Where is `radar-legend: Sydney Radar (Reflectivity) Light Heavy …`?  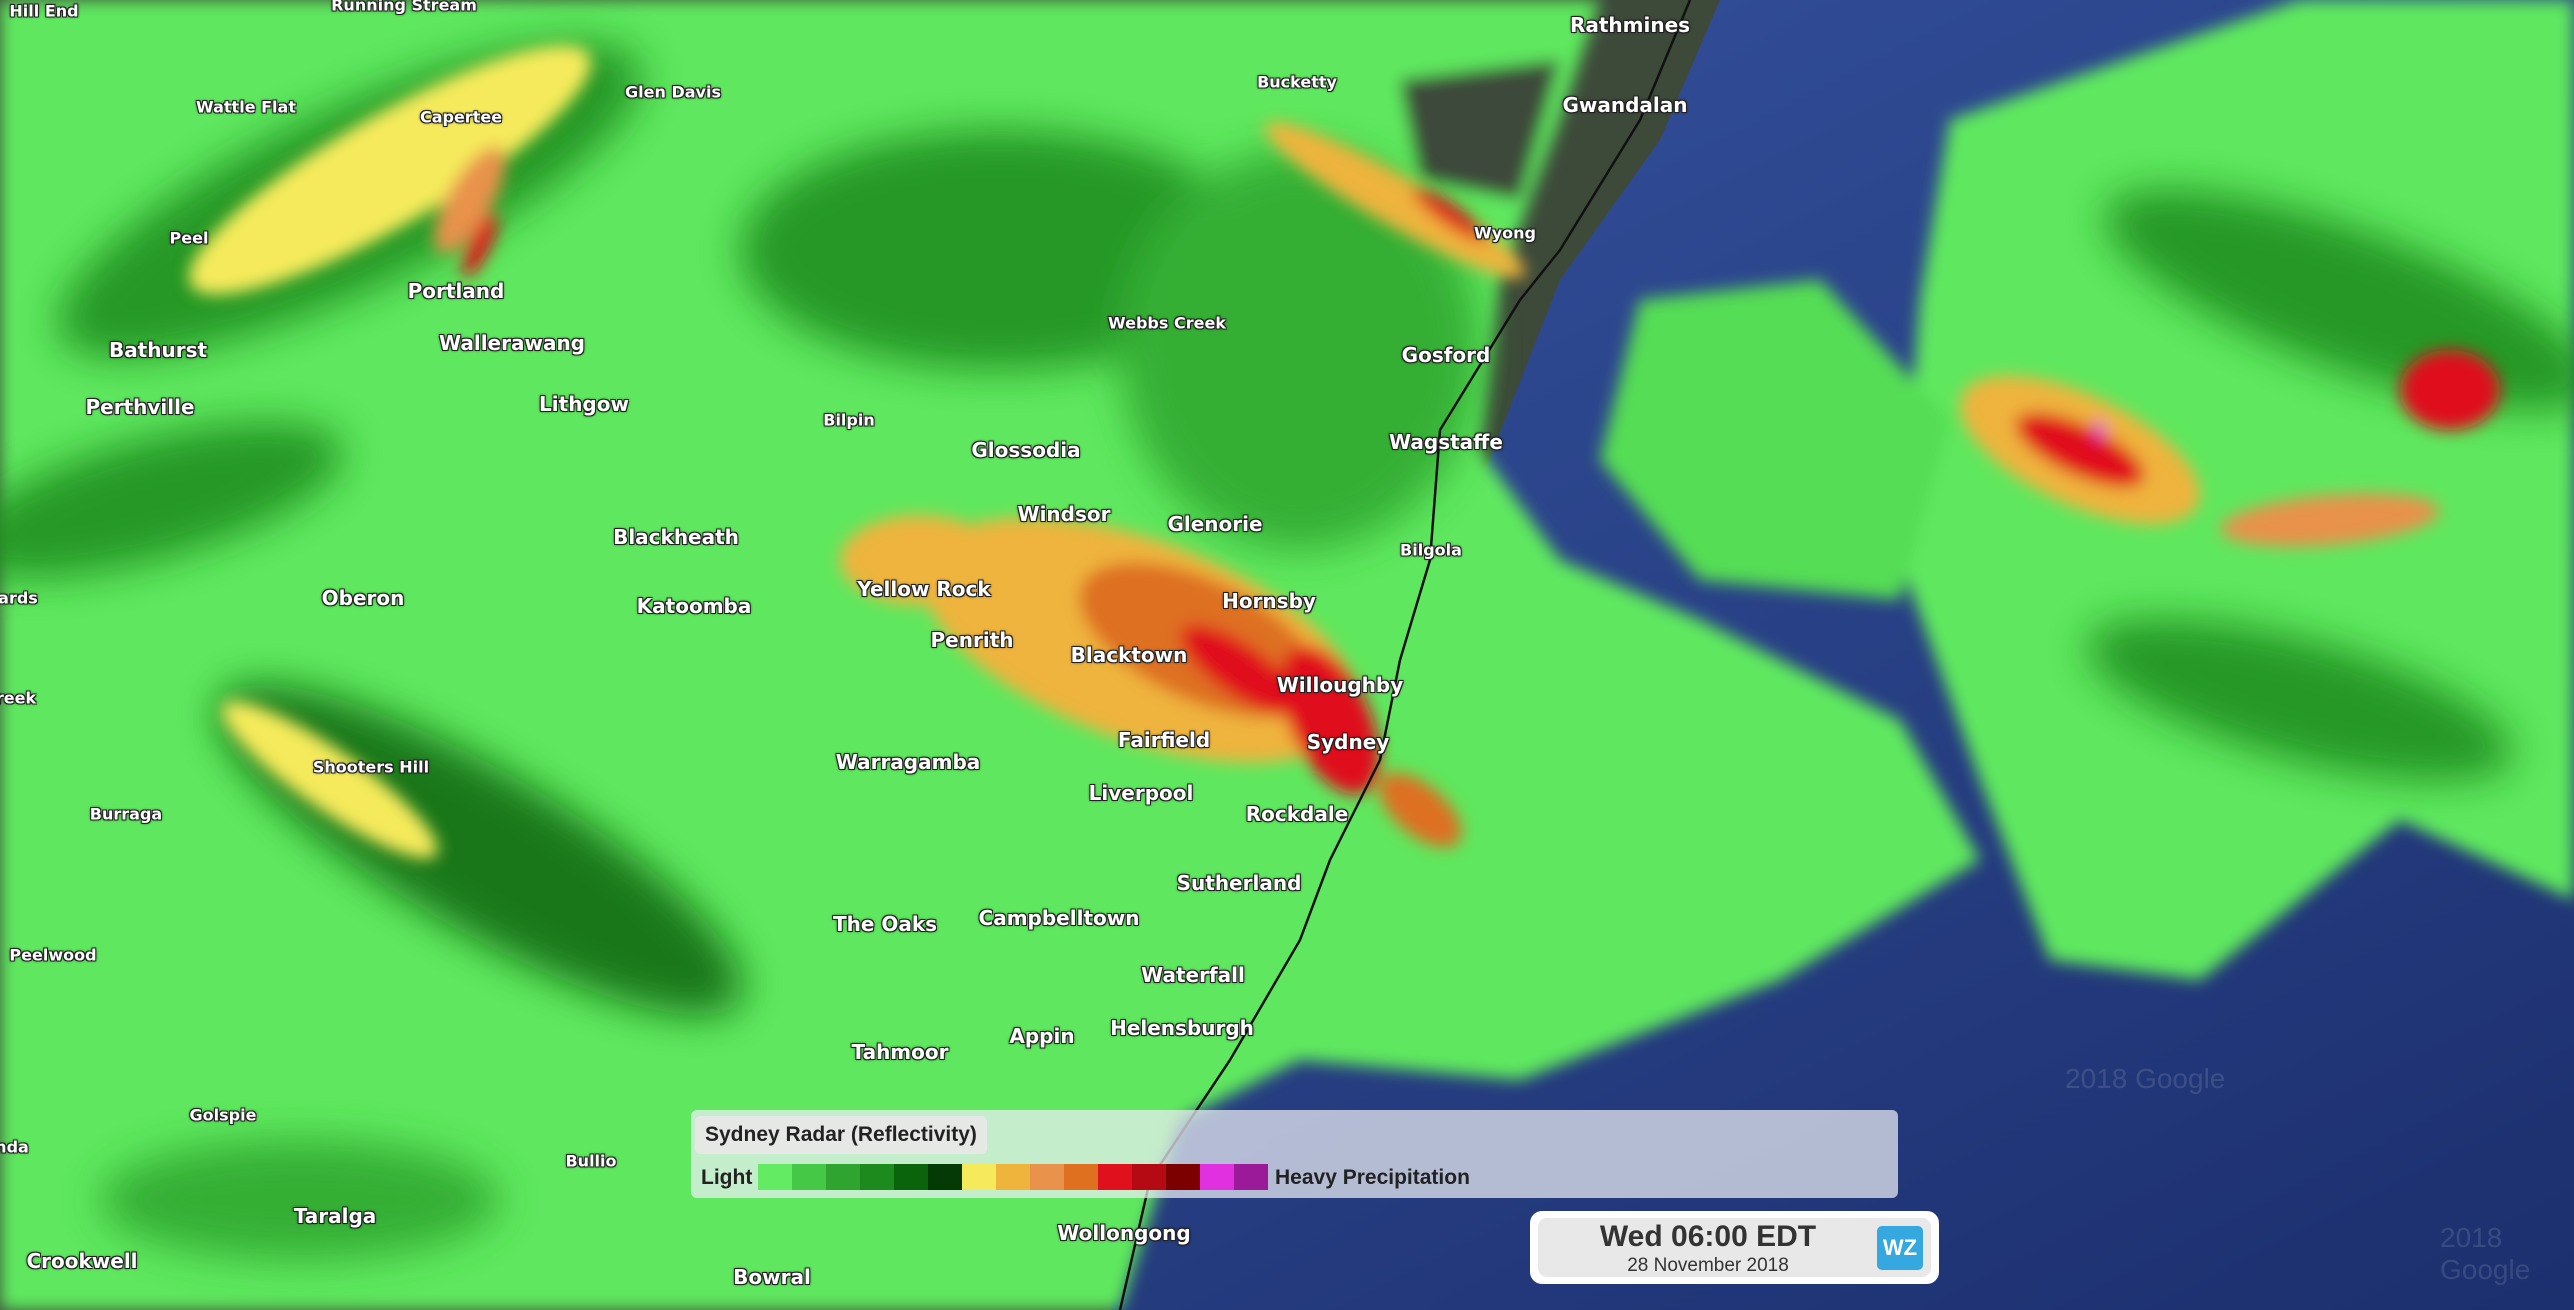 radar-legend: Sydney Radar (Reflectivity) Light Heavy … is located at coordinates (1294, 1154).